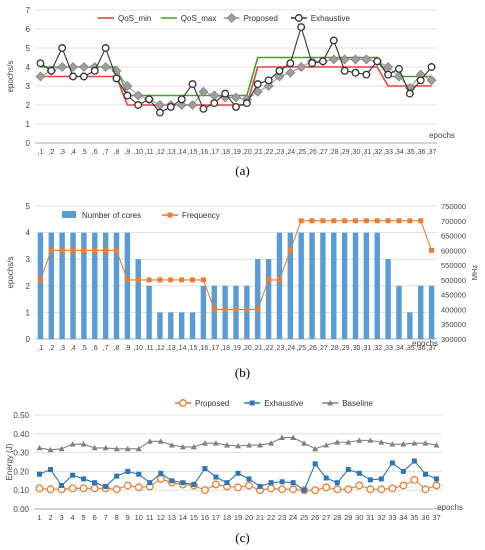 Image resolution: width=485 pixels, height=550 pixels. Describe the element at coordinates (453, 309) in the screenshot. I see `y2-tick-label: 400000` at that location.